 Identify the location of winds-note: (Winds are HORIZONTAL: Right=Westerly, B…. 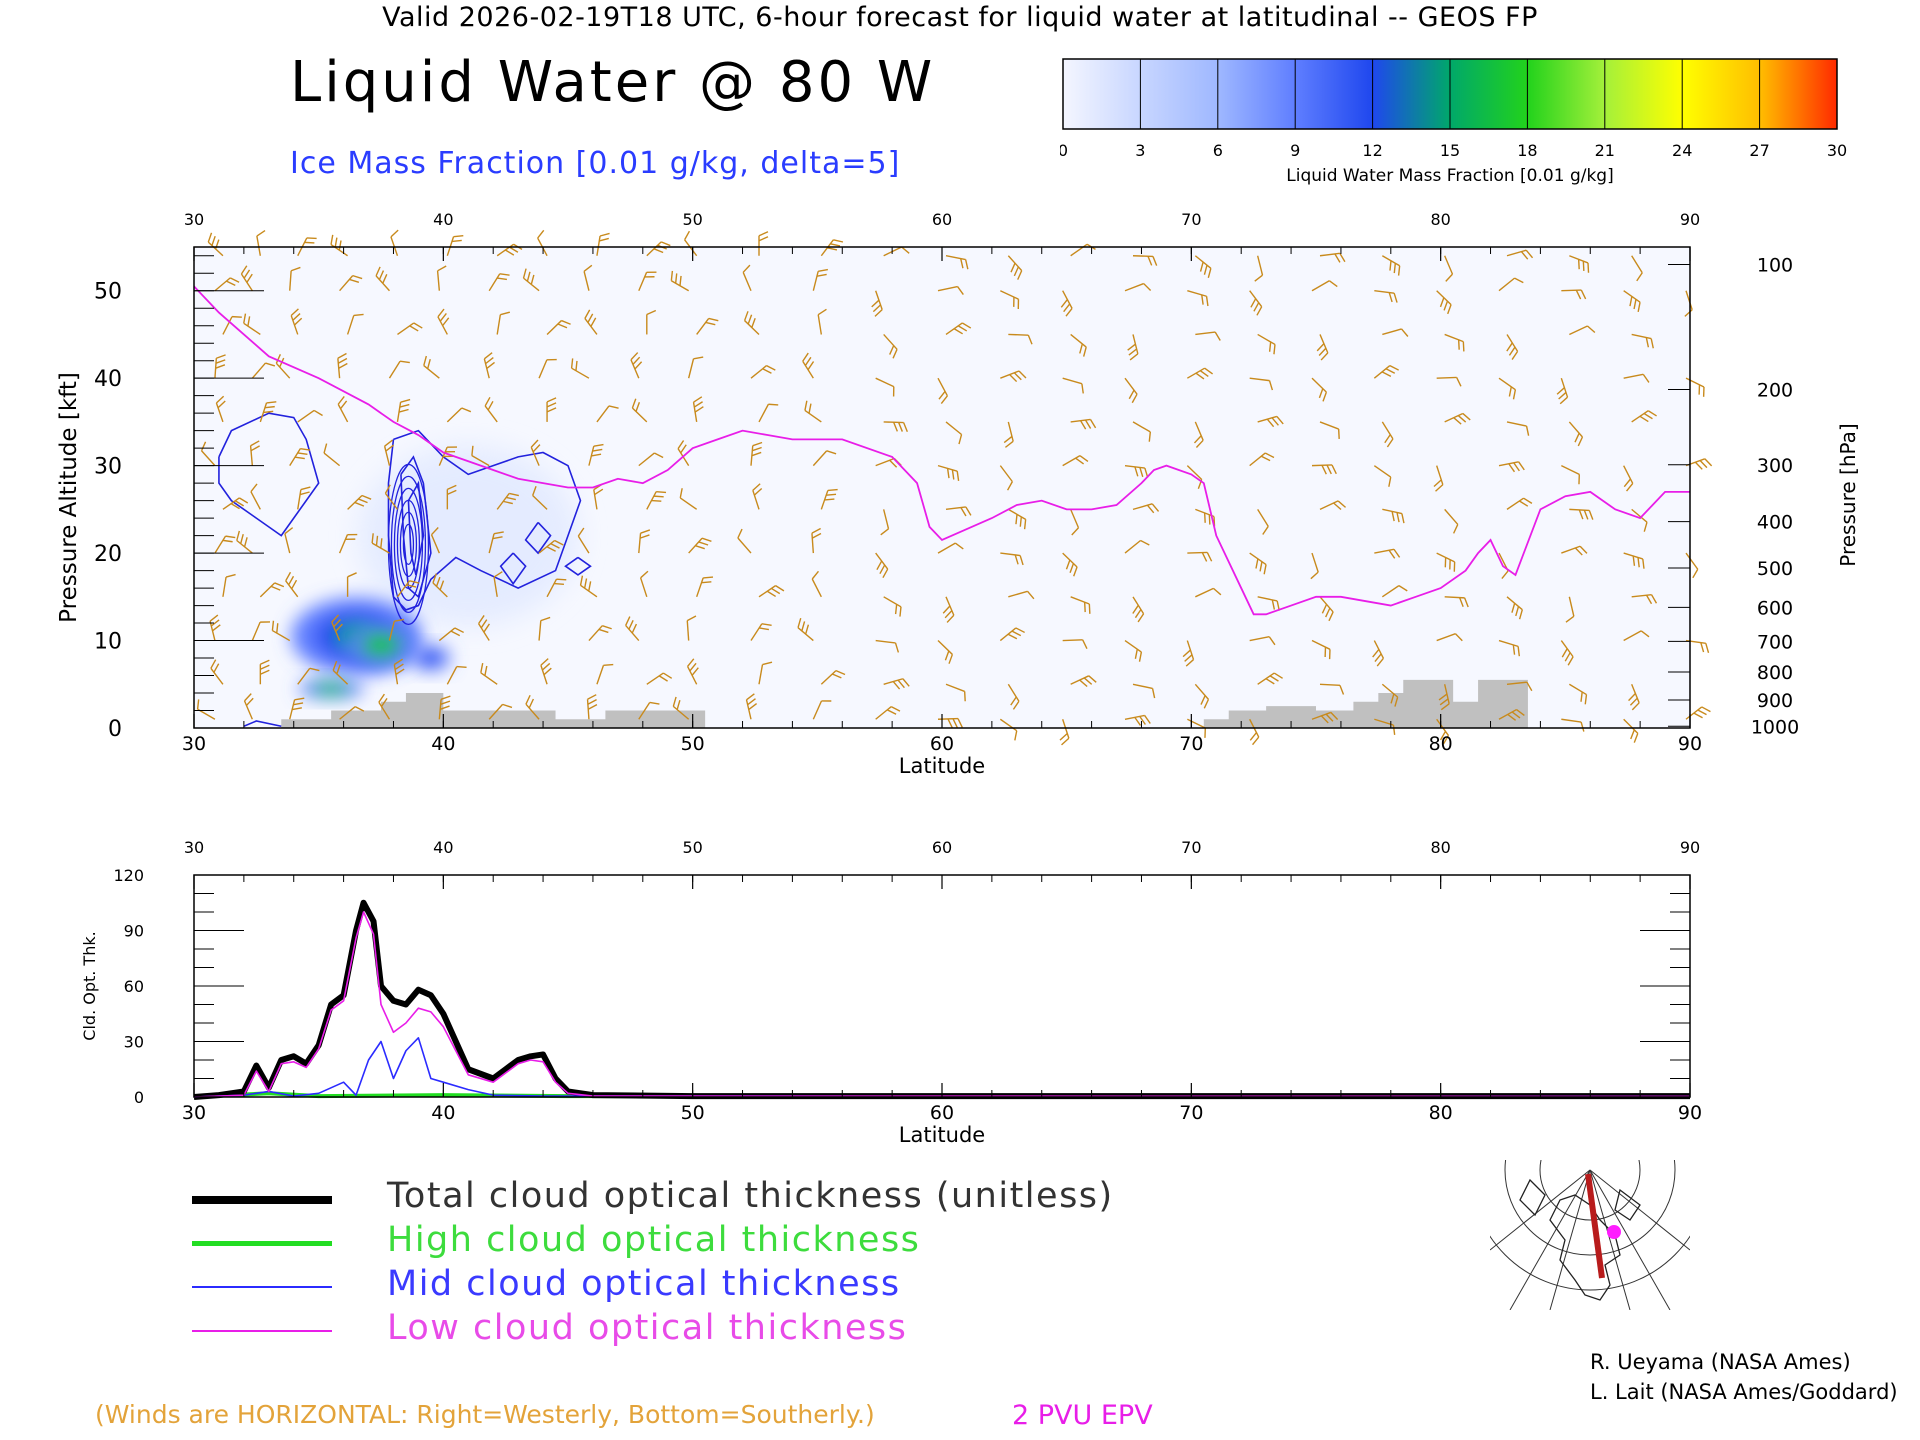
(485, 1414).